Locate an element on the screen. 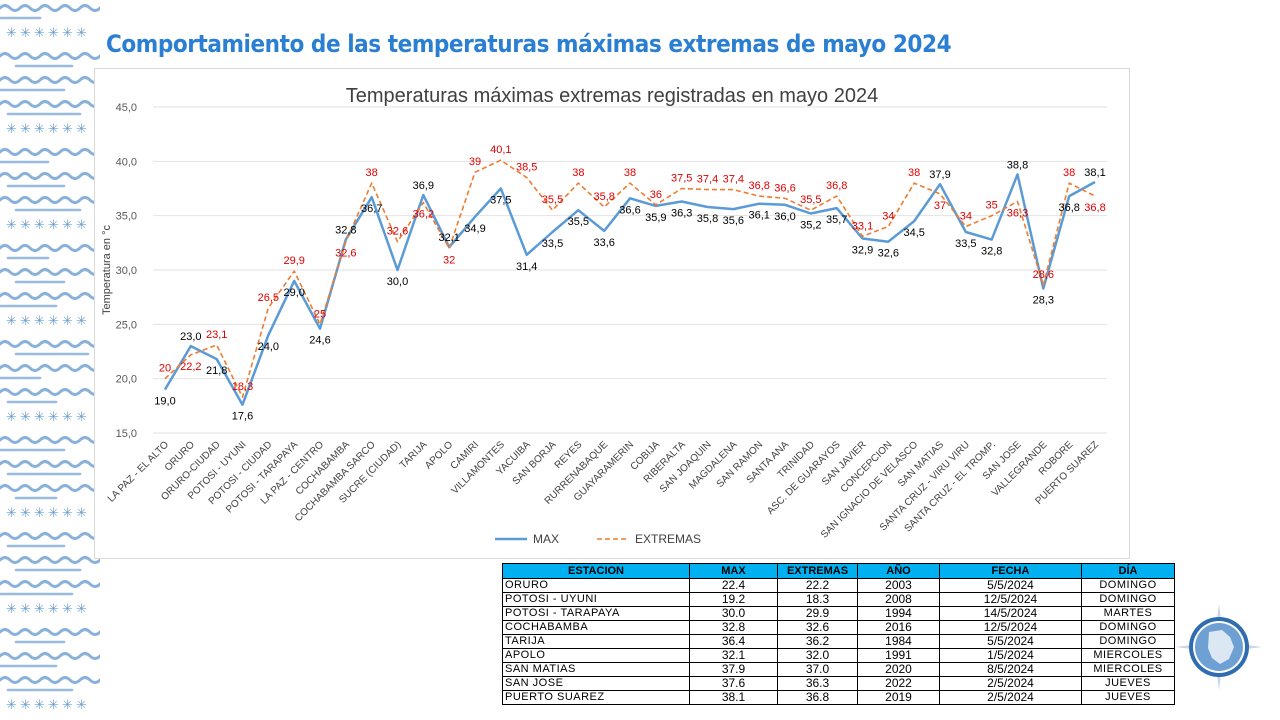 Image resolution: width=1280 pixels, height=720 pixels. data-label-max: 36,9 is located at coordinates (423, 186).